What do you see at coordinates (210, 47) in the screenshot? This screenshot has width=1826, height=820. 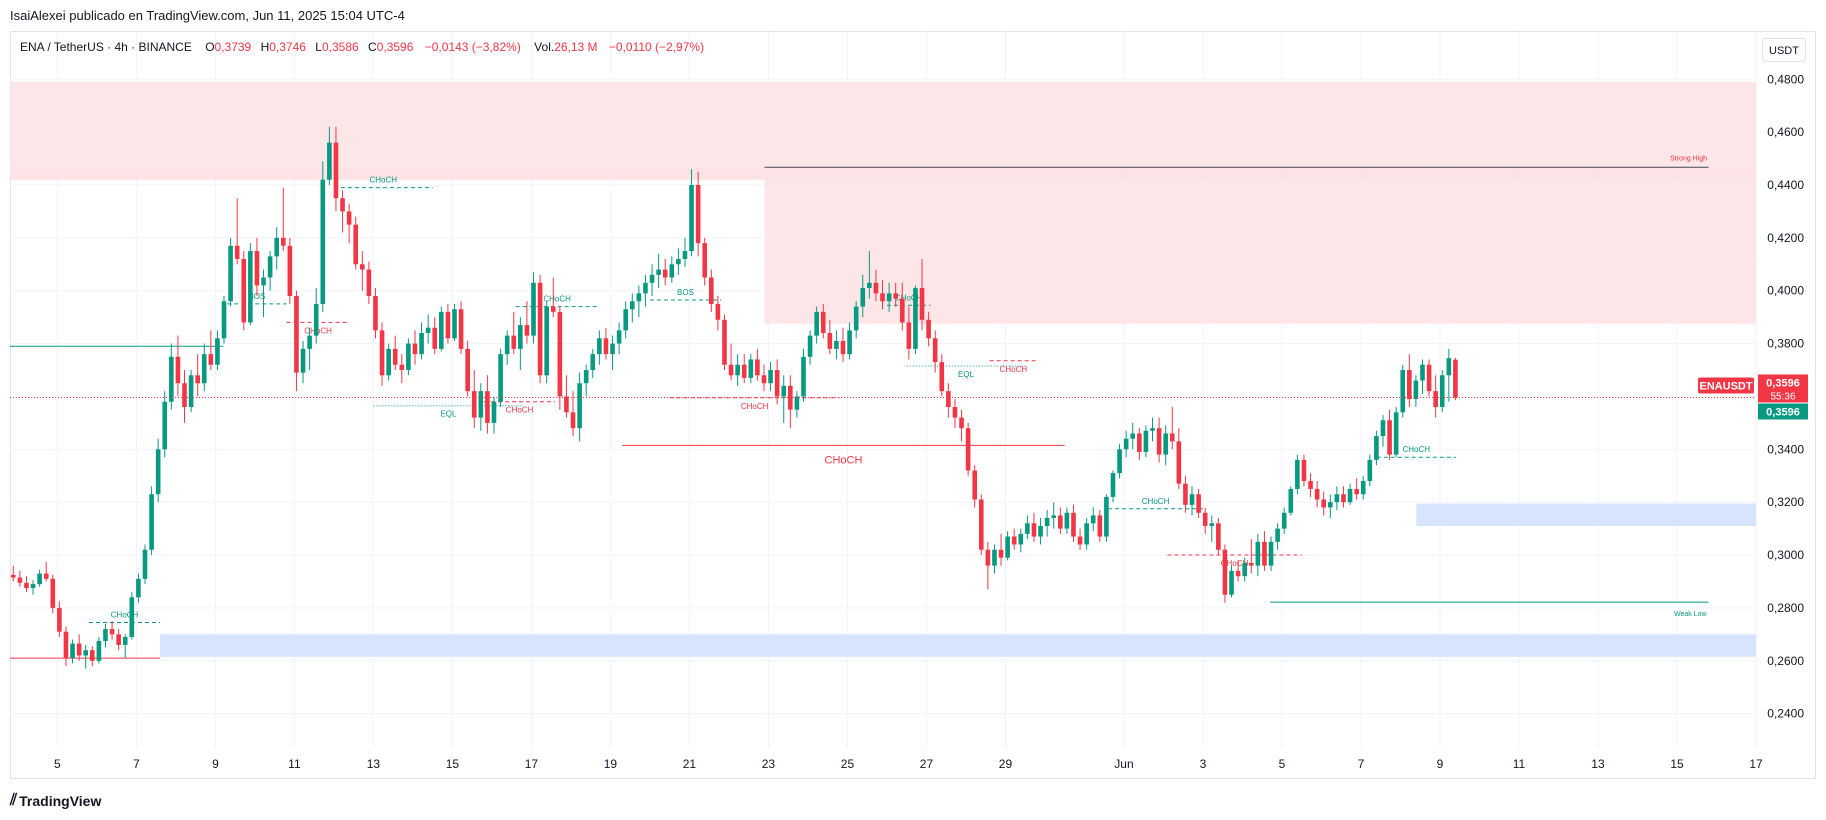 I see `legend-open-label: O` at bounding box center [210, 47].